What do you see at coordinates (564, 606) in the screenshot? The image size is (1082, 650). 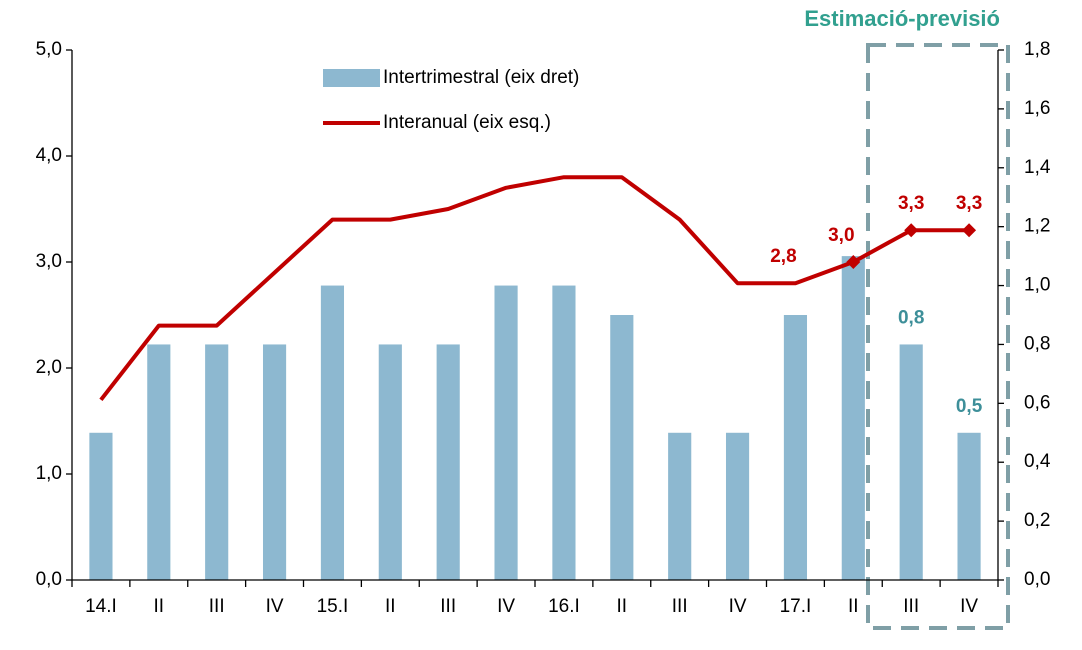 I see `x-tick-label: 16.I` at bounding box center [564, 606].